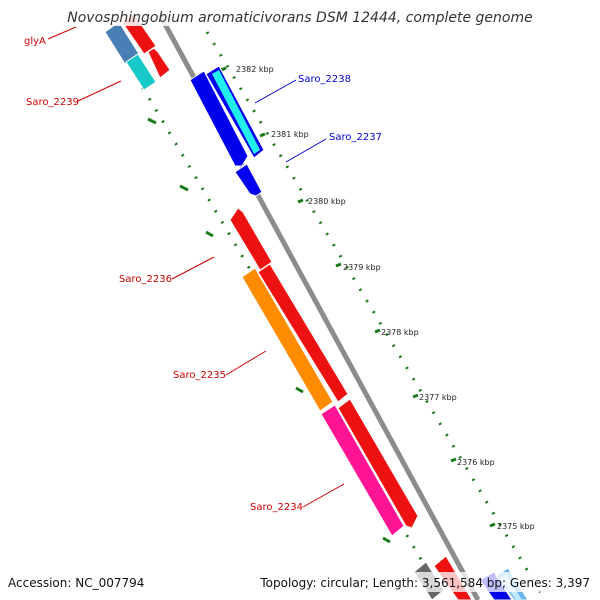 Image resolution: width=600 pixels, height=600 pixels. I want to click on tick-2379: 2379 kbp, so click(358, 267).